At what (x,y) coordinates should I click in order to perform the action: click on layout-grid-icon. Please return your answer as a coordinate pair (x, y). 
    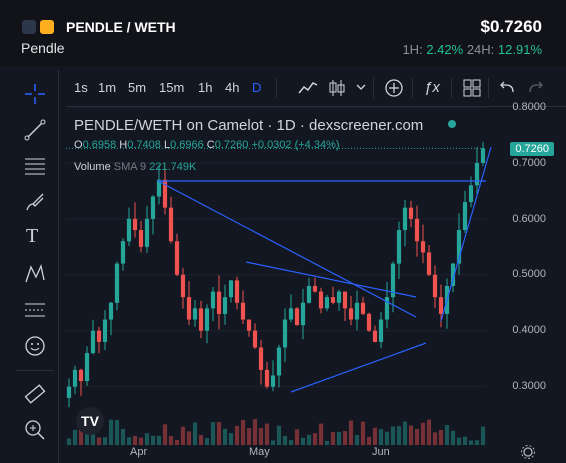
    Looking at the image, I should click on (472, 88).